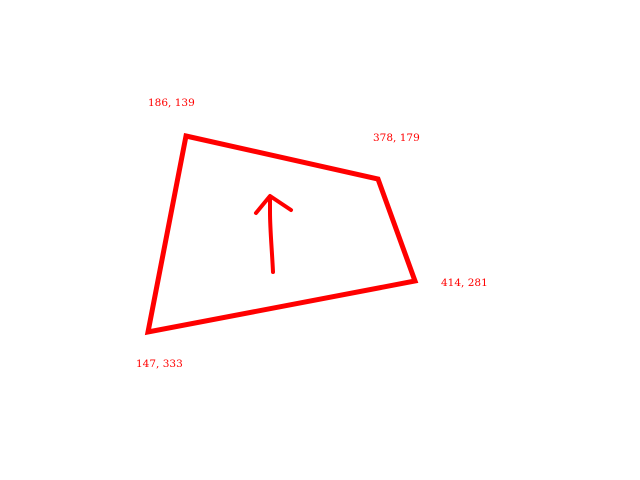  I want to click on arrow-head, so click(273, 204).